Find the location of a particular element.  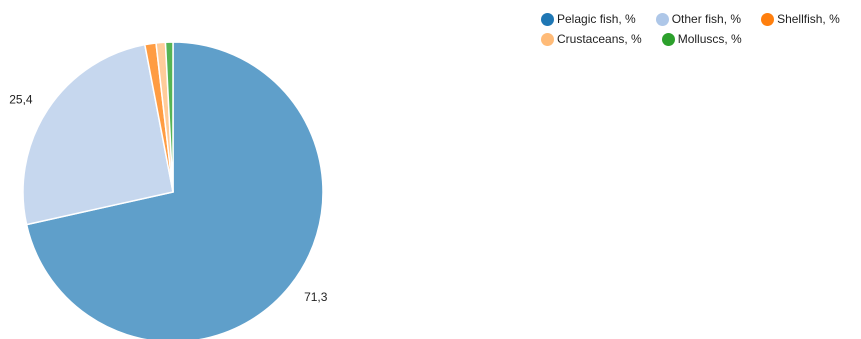

legend-item-pelagic-fish: Pelagic fish, % is located at coordinates (588, 19).